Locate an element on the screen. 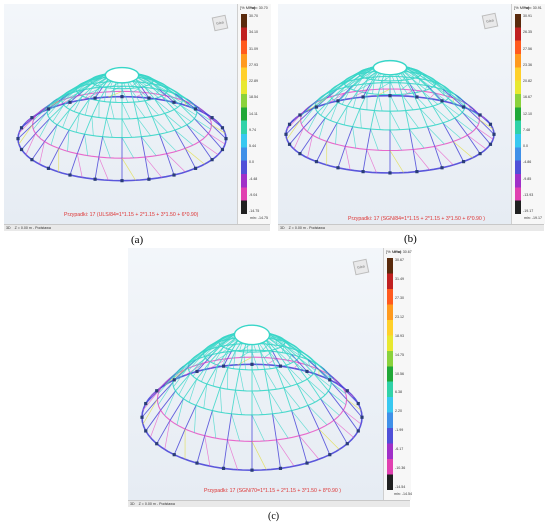 The height and width of the screenshot is (526, 550). dome-model-c is located at coordinates (252, 398).